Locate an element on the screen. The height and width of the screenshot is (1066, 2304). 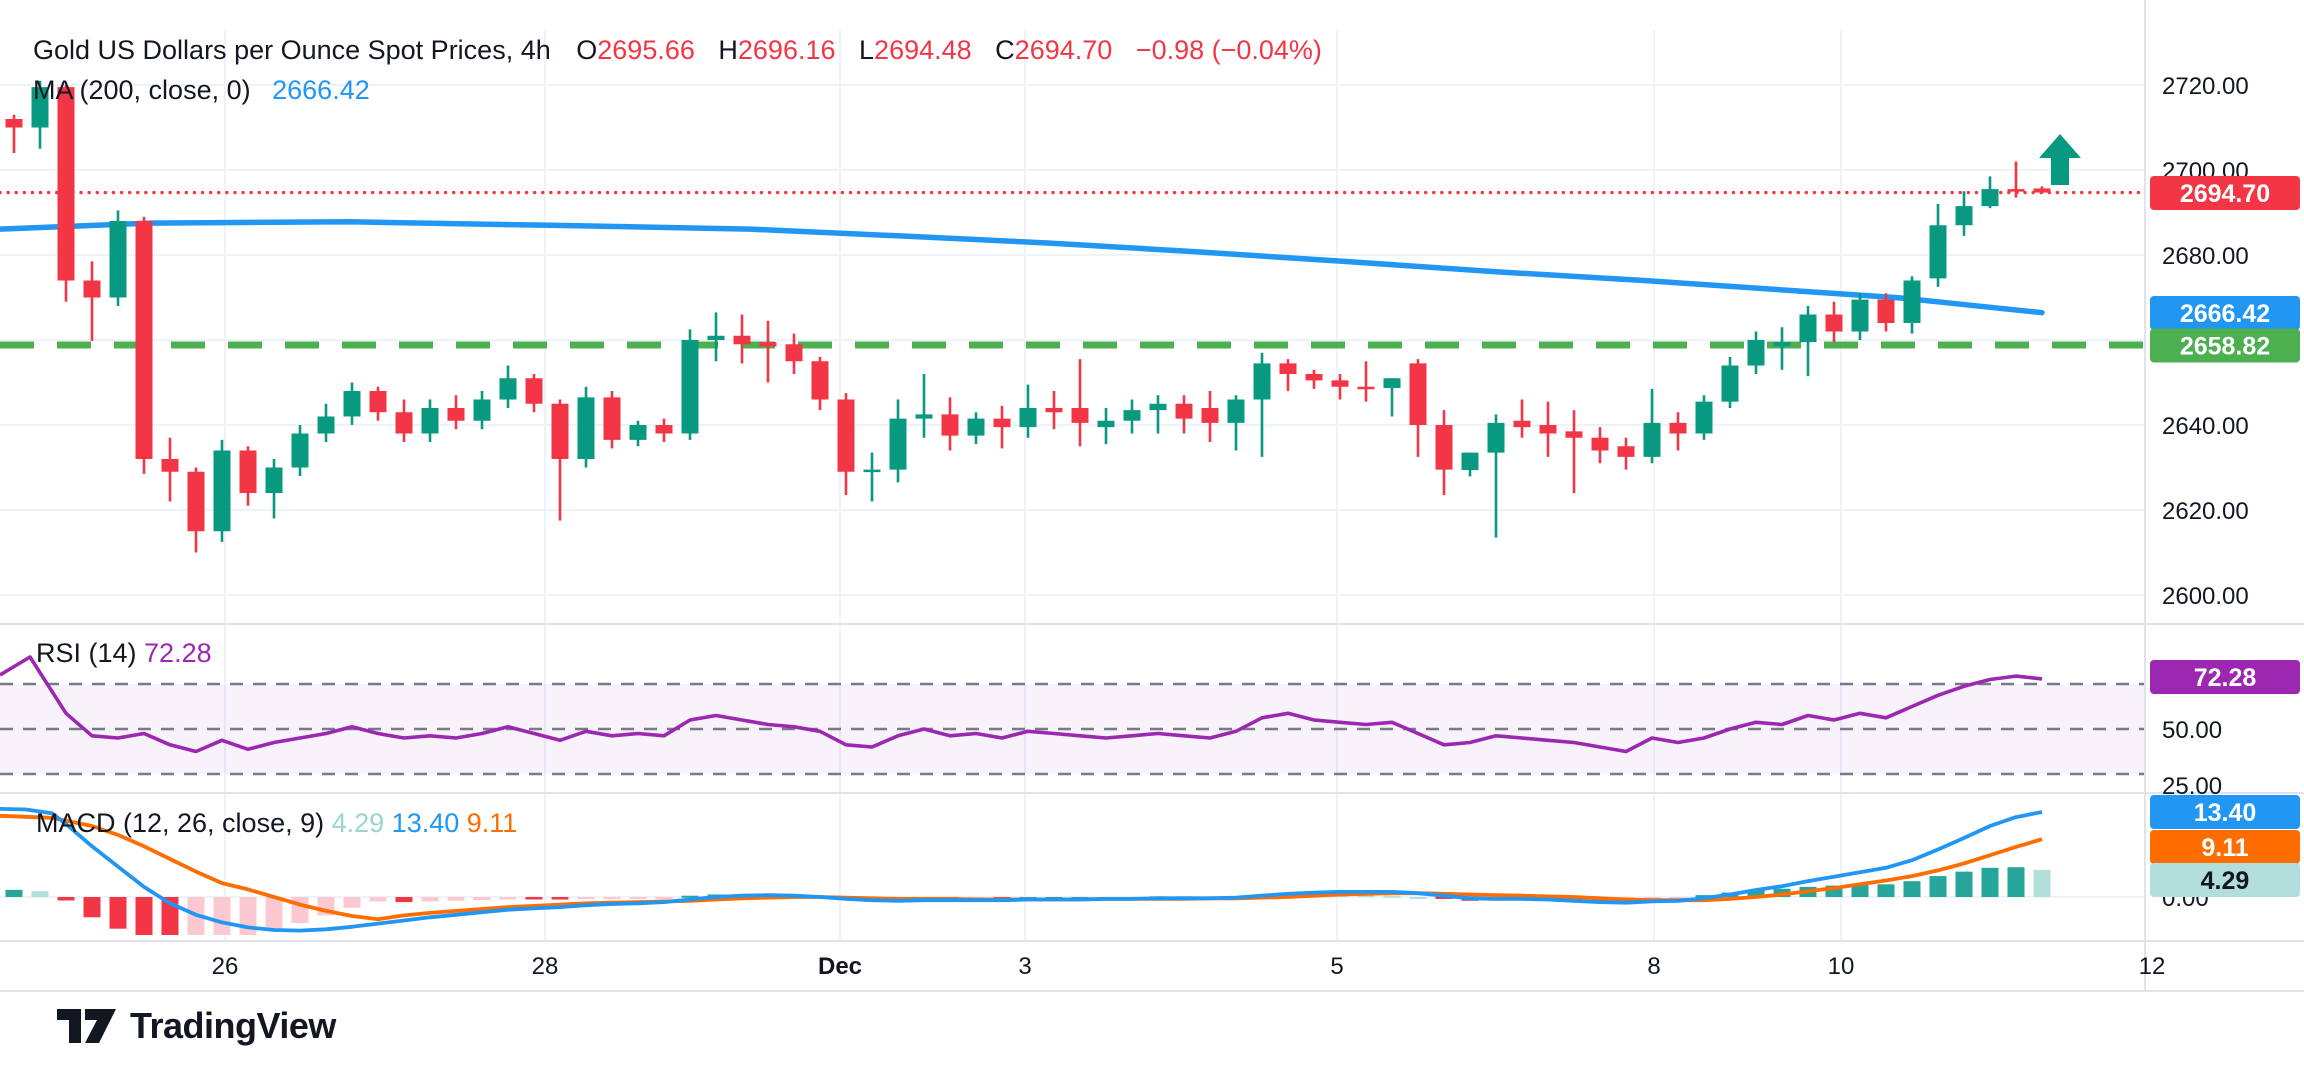
rsi-band is located at coordinates (1072, 729).